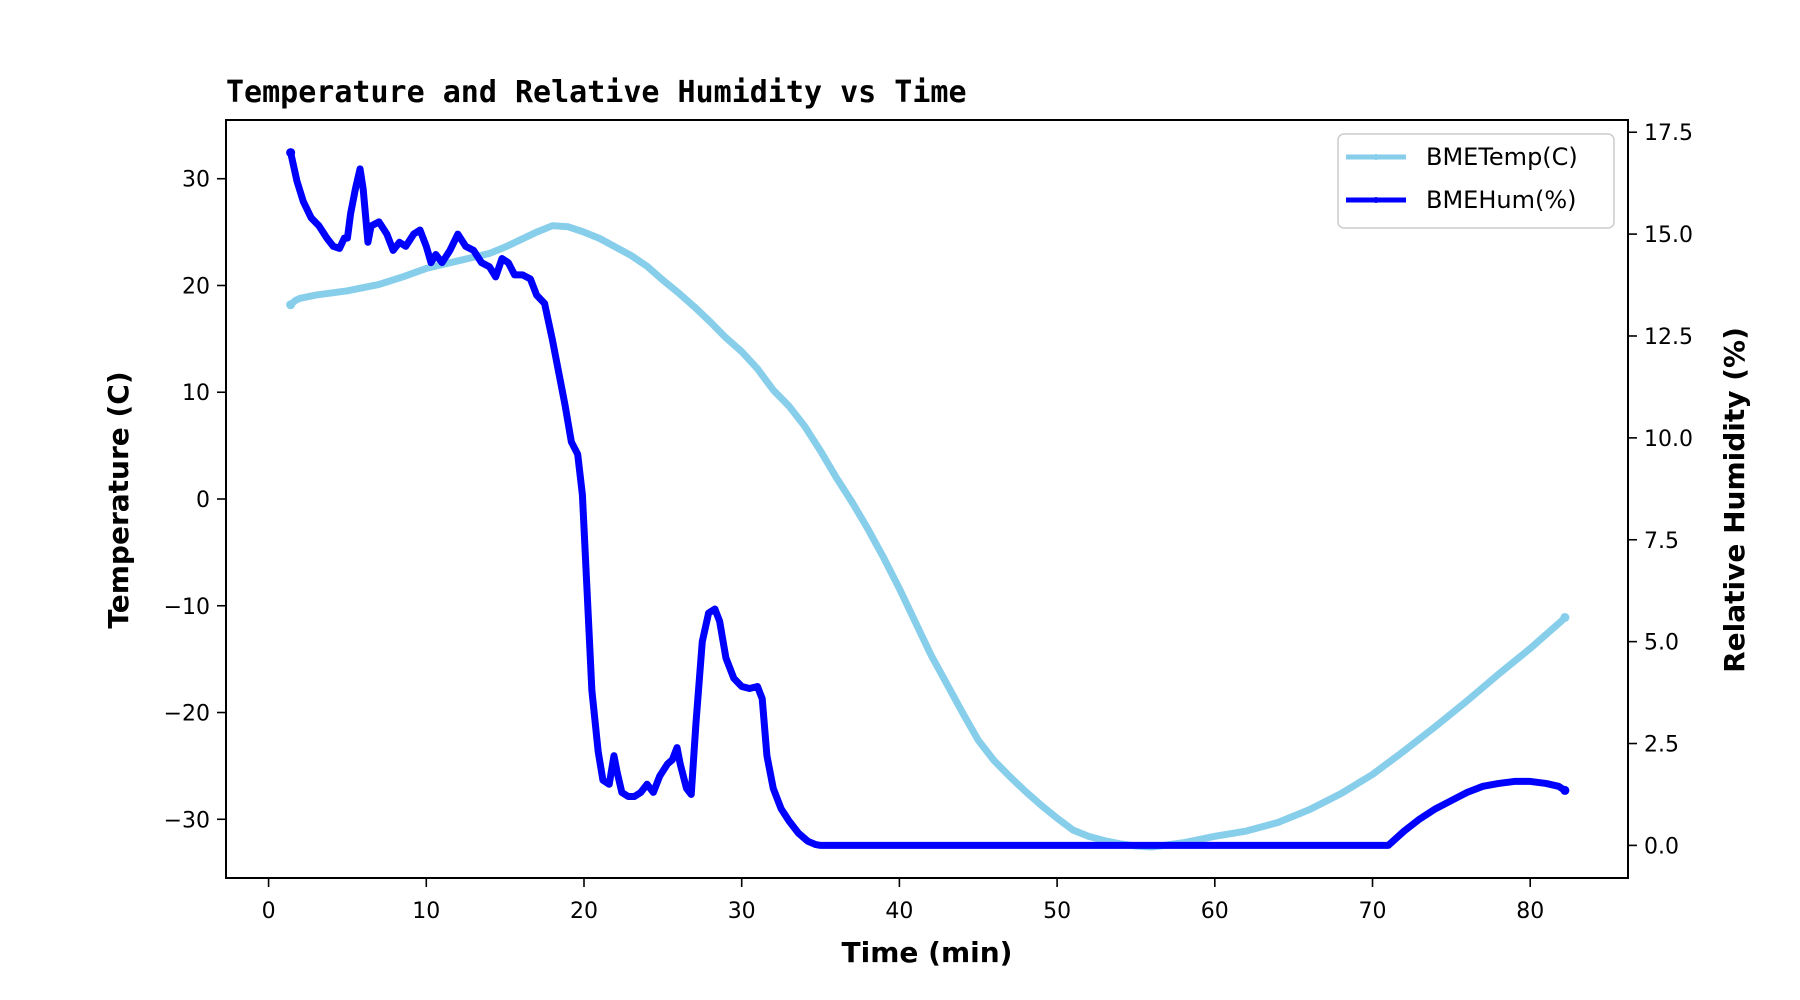 This screenshot has height=1000, width=1800. What do you see at coordinates (899, 911) in the screenshot?
I see `x-tick-label: 40` at bounding box center [899, 911].